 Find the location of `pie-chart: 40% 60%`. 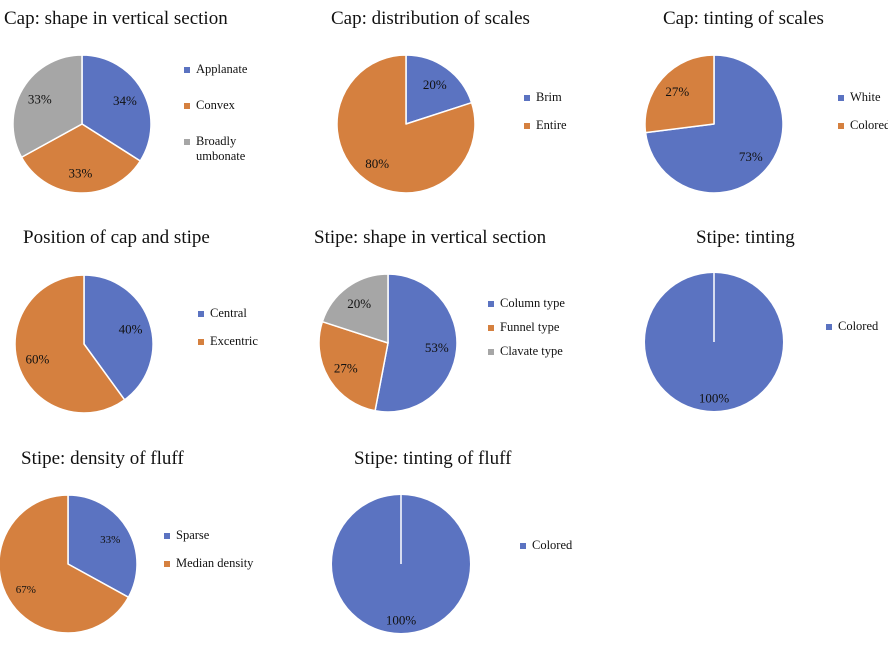

pie-chart: 40% 60% is located at coordinates (84, 344).